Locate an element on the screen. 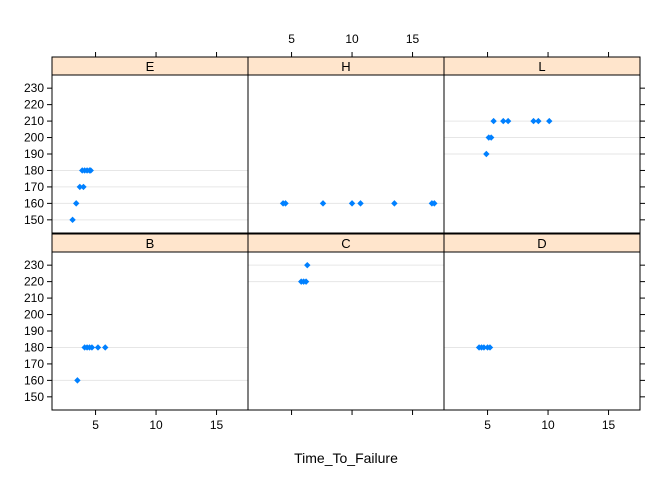  x-axis-title: Time_To_Failure is located at coordinates (346, 458).